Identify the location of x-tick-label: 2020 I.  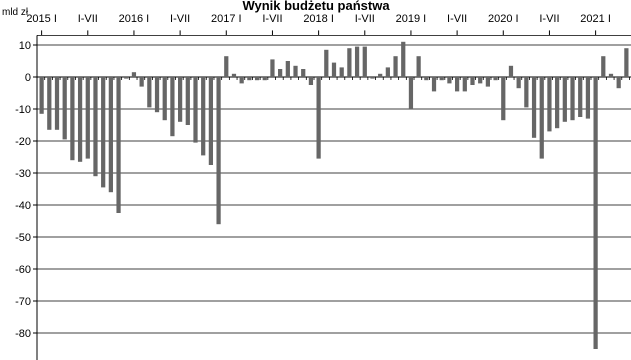
(503, 19).